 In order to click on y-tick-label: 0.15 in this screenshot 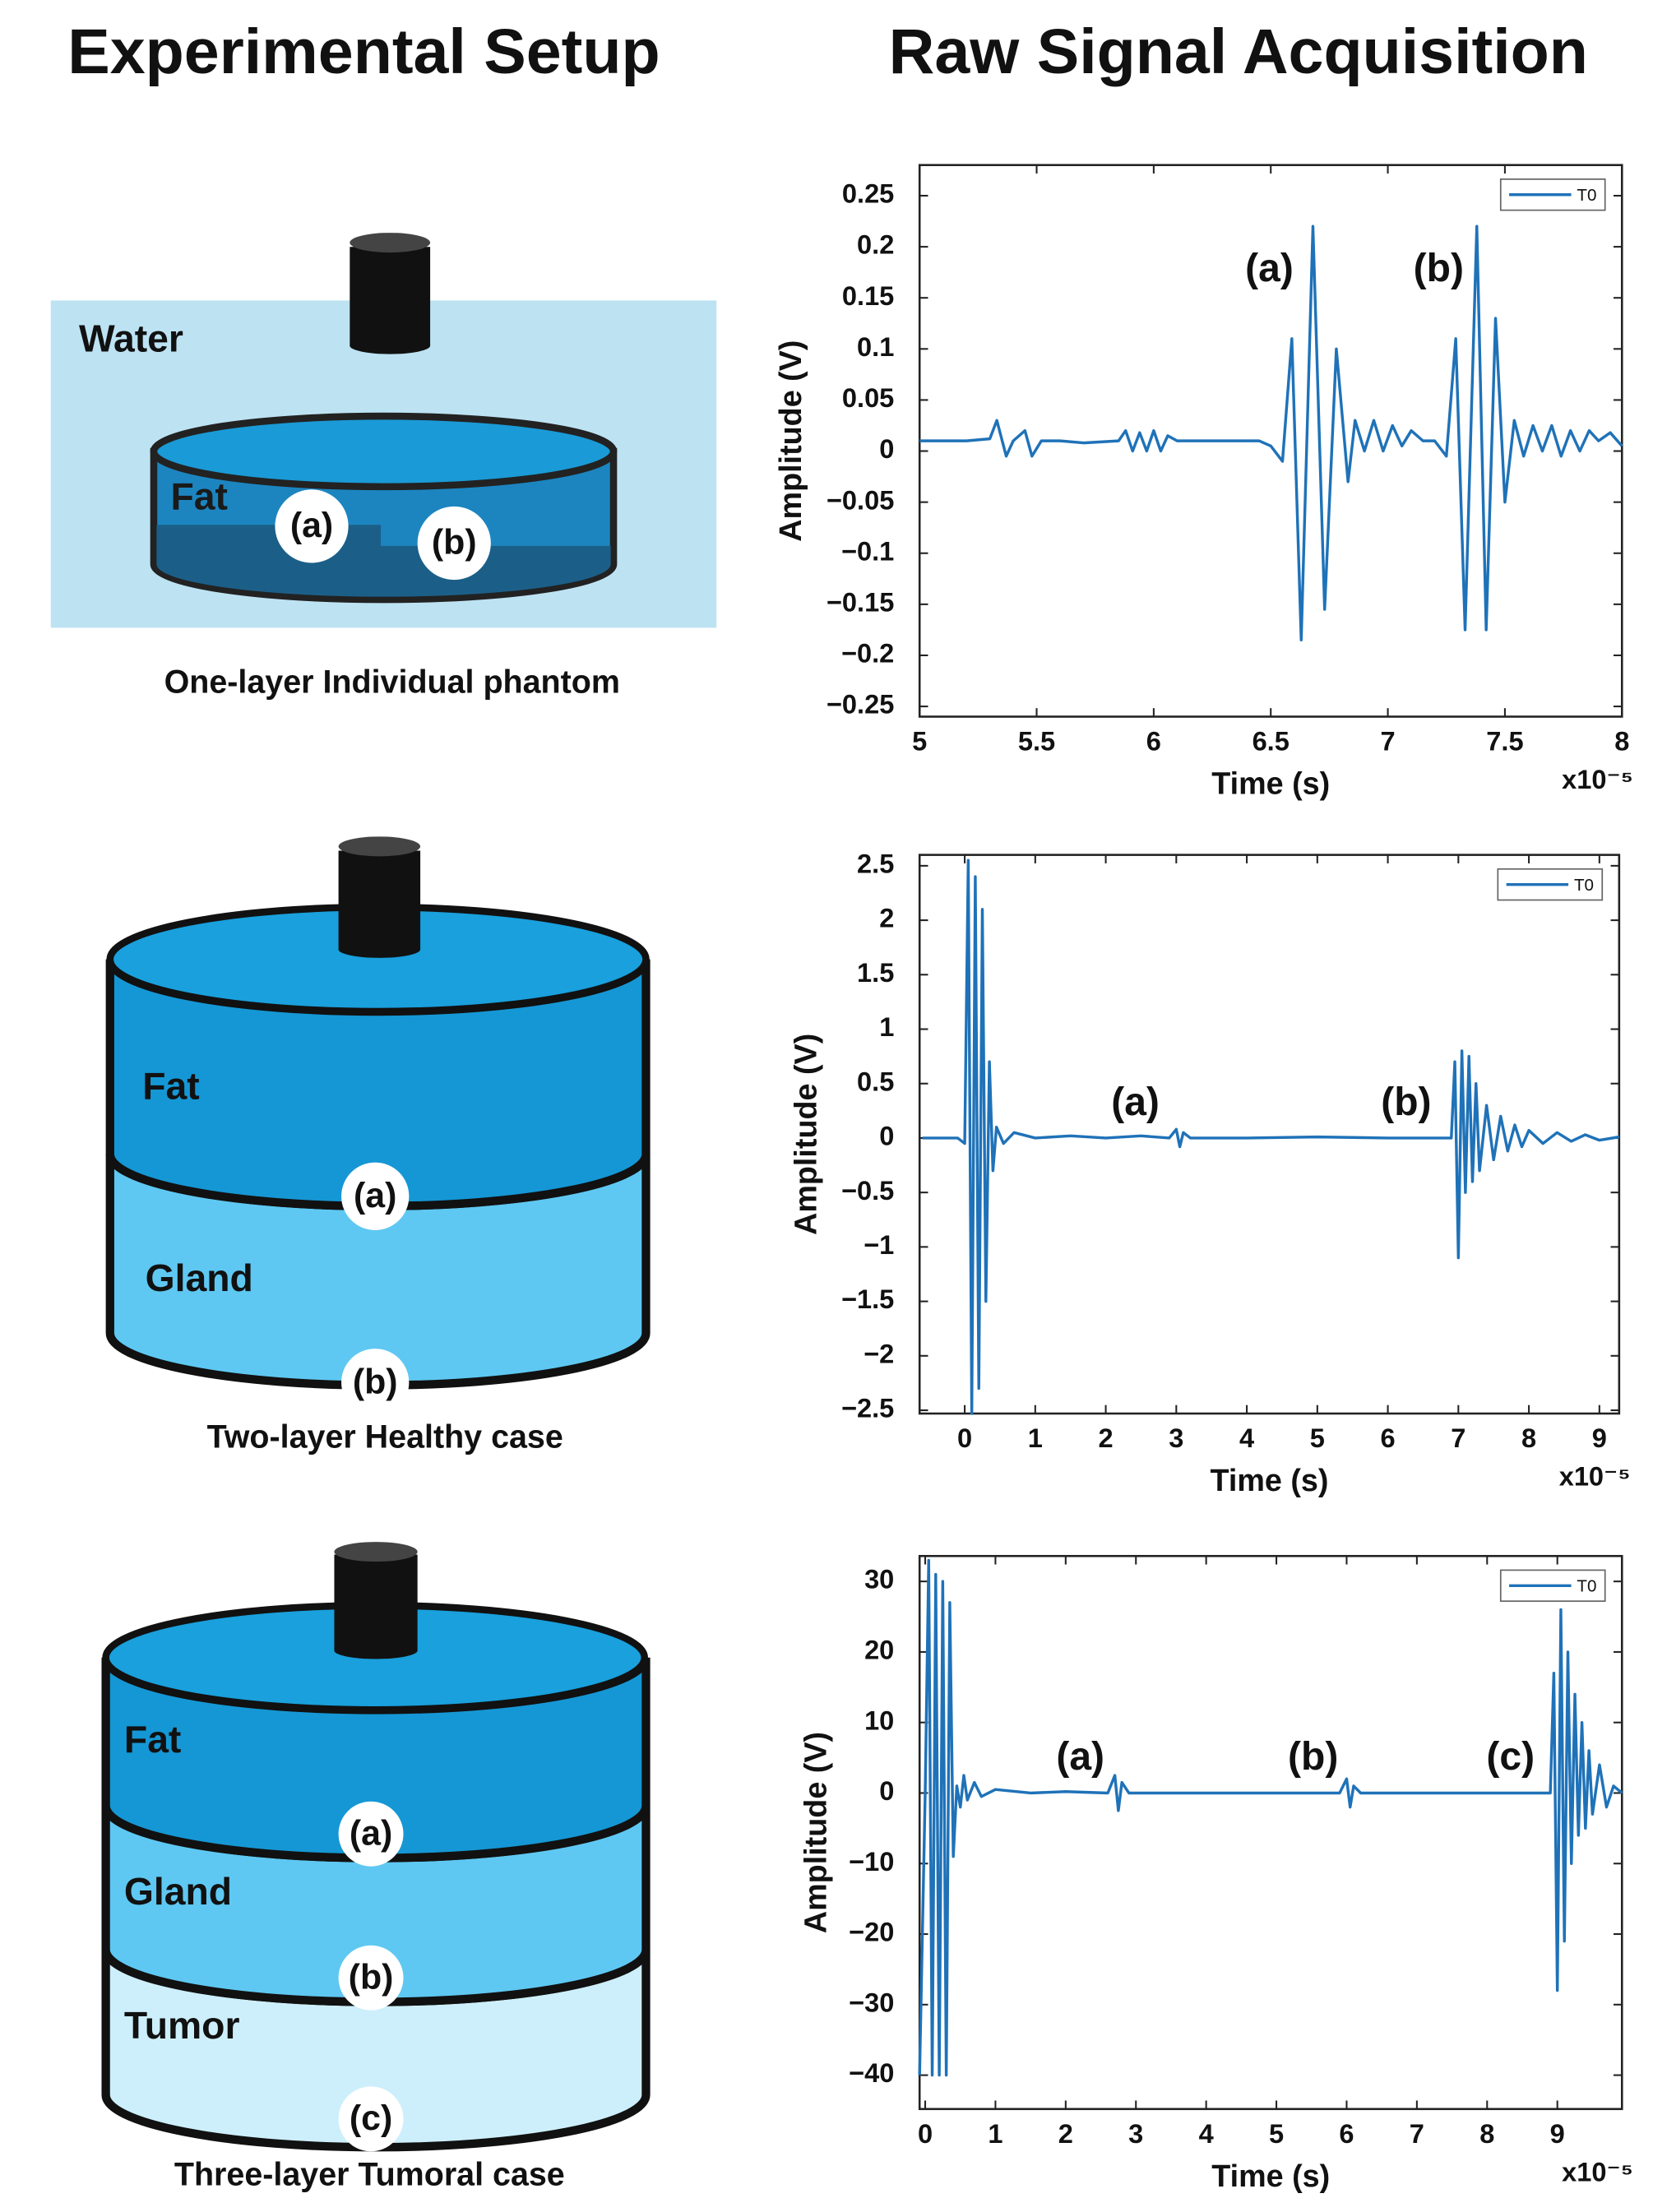, I will do `click(868, 295)`.